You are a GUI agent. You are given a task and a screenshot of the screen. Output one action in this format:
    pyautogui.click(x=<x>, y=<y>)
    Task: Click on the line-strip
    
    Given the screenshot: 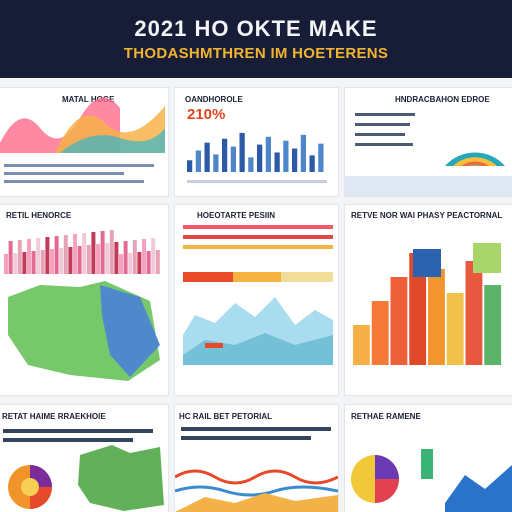 What is the action you would take?
    pyautogui.click(x=428, y=186)
    